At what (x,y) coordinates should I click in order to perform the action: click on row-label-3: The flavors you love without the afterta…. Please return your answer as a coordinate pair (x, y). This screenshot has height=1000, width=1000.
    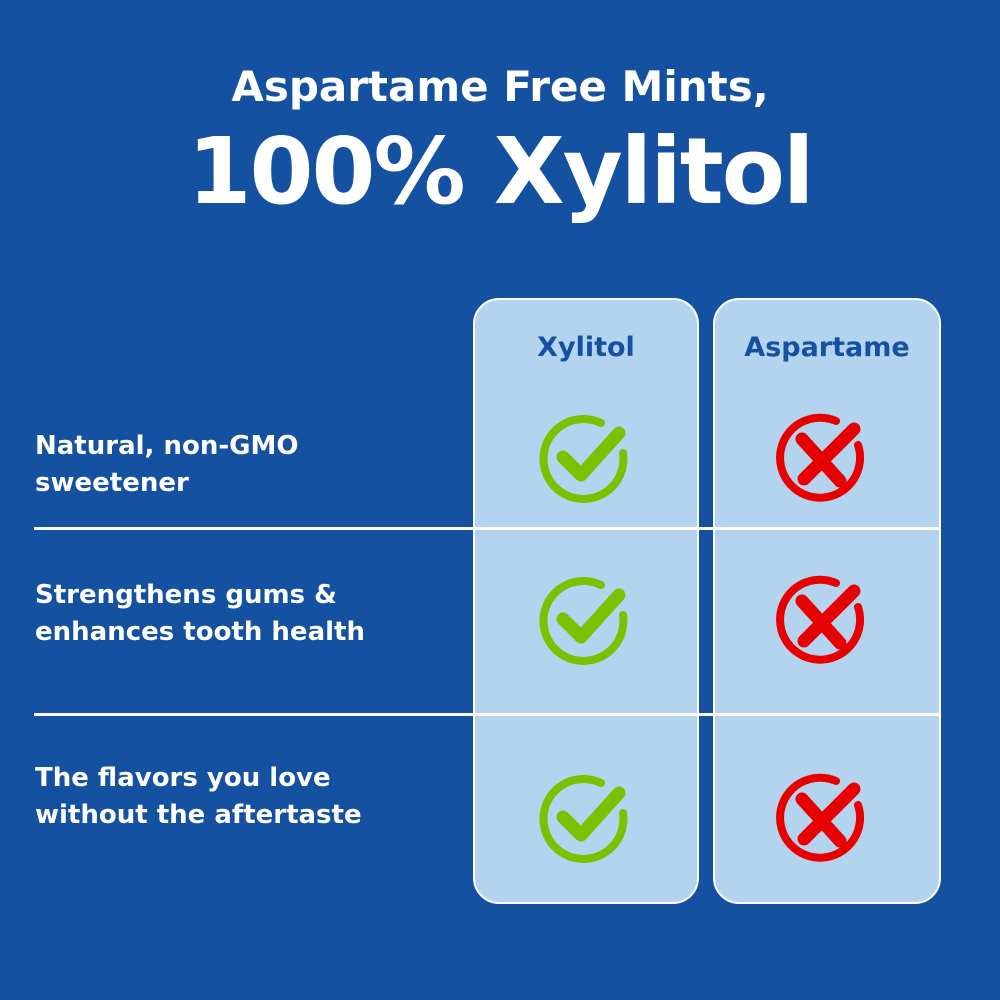
    Looking at the image, I should click on (245, 797).